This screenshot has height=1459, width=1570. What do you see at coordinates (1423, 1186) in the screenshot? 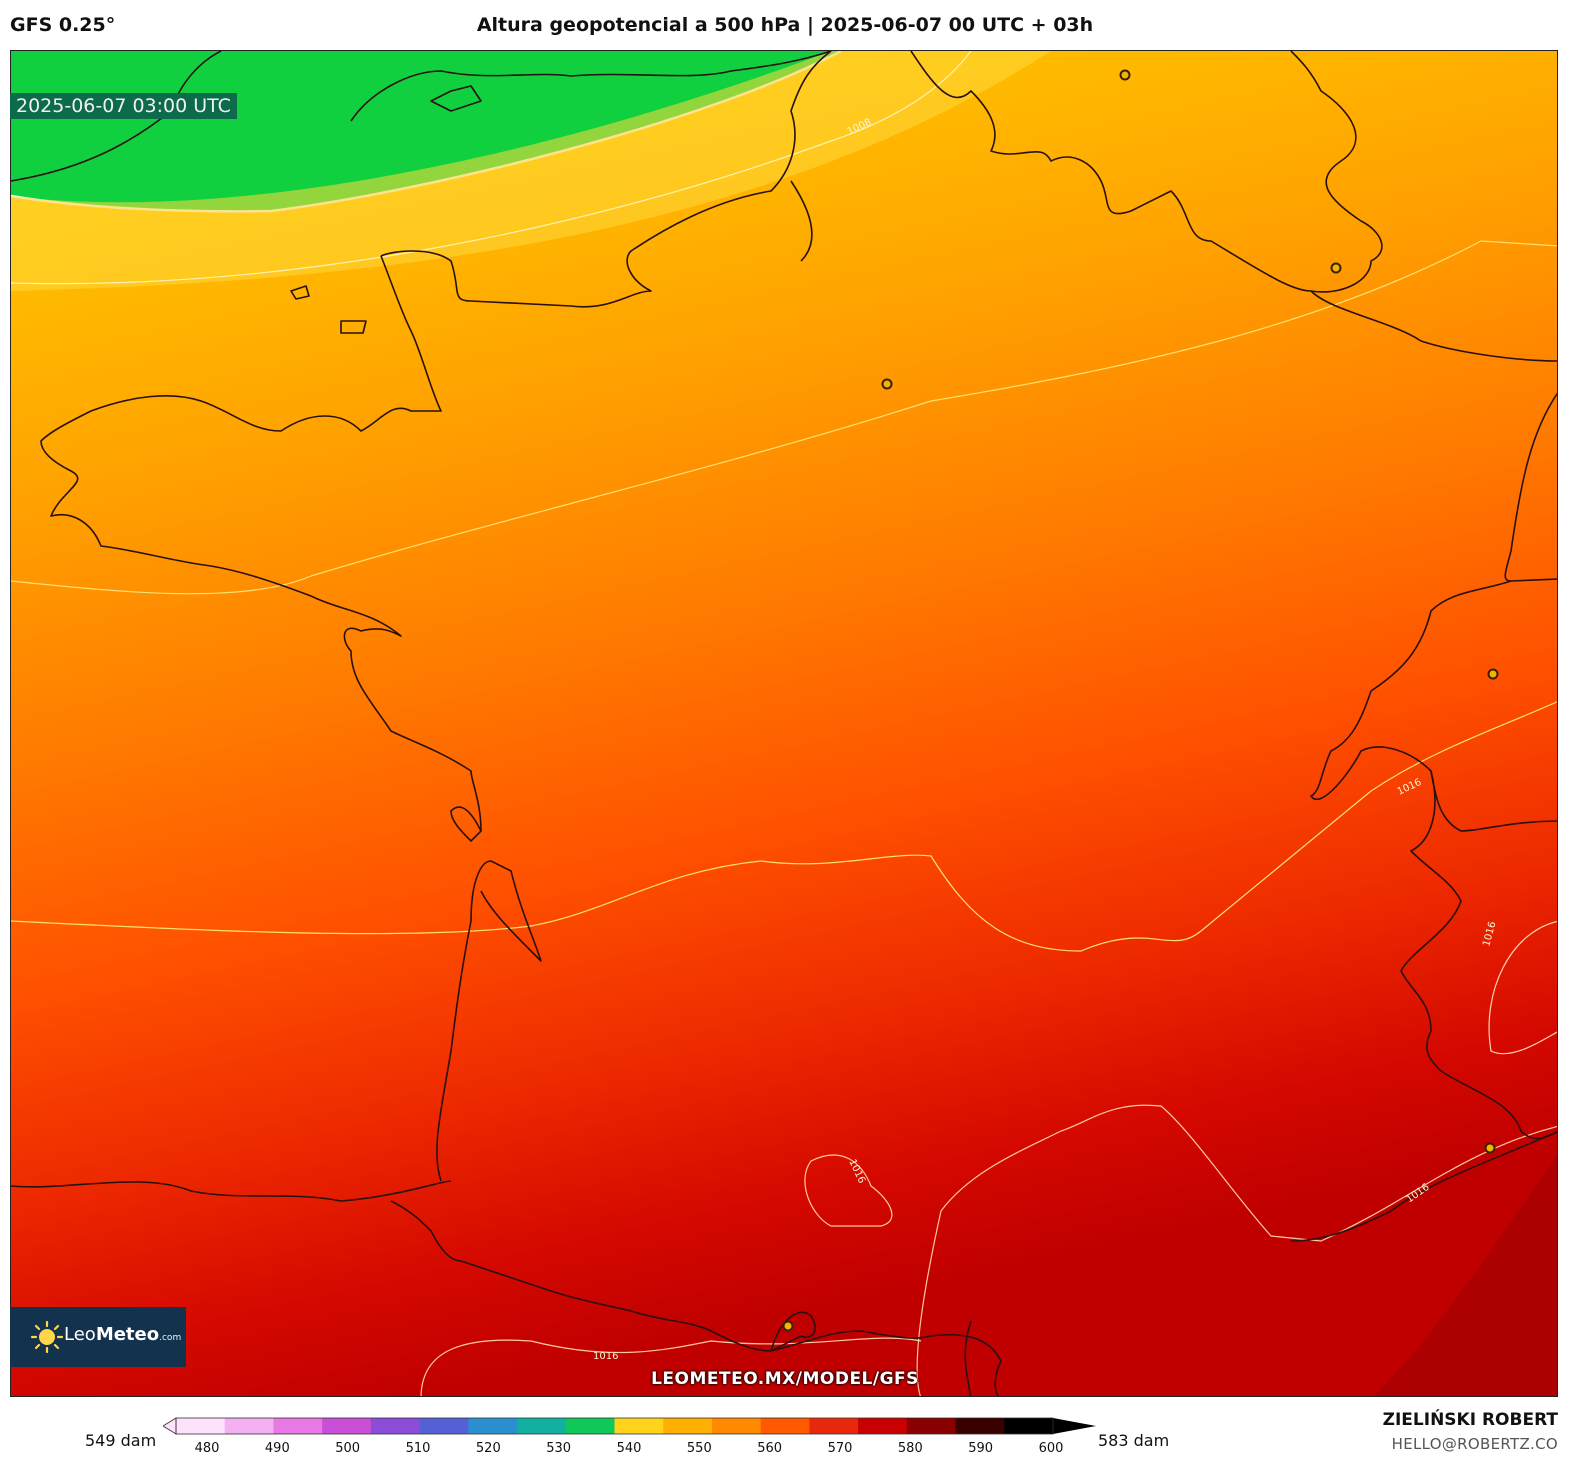
I see `coast-riviera` at bounding box center [1423, 1186].